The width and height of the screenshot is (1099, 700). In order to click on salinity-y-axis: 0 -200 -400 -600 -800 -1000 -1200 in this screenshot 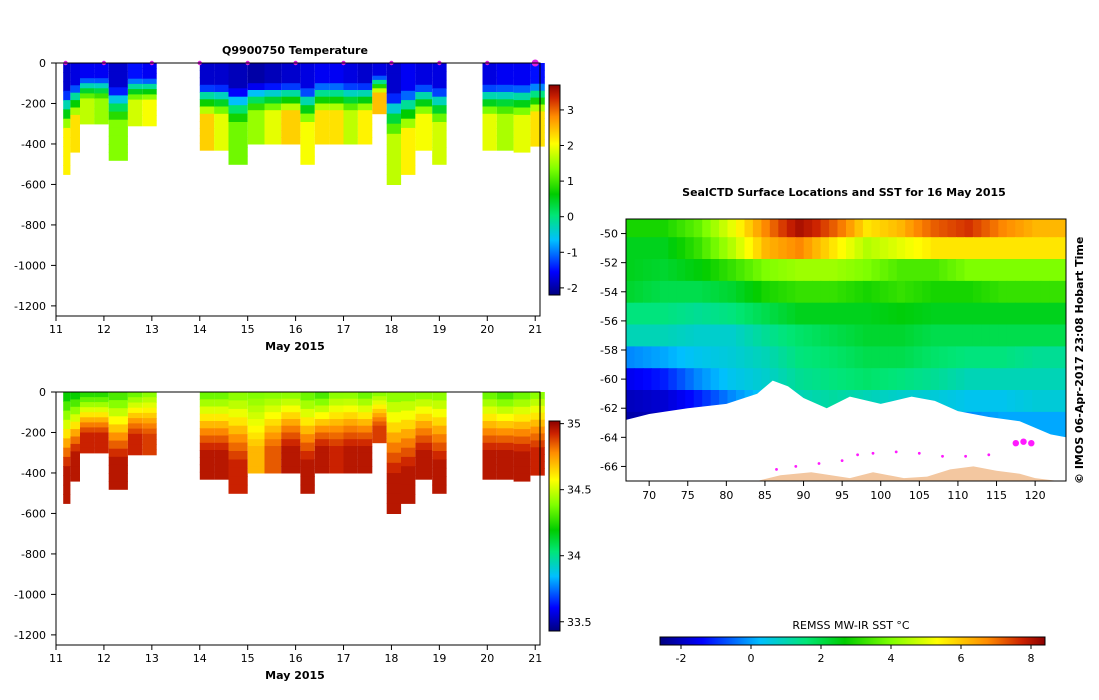, I will do `click(35, 514)`.